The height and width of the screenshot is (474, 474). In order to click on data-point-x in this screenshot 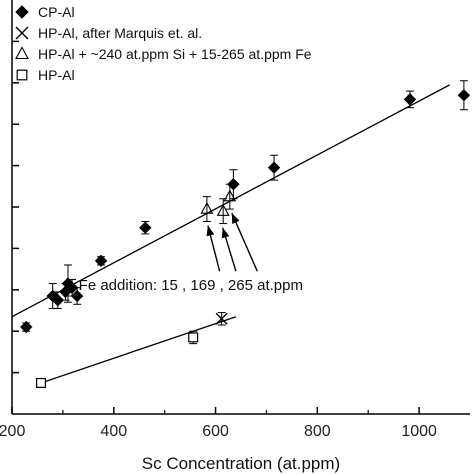, I will do `click(221, 318)`.